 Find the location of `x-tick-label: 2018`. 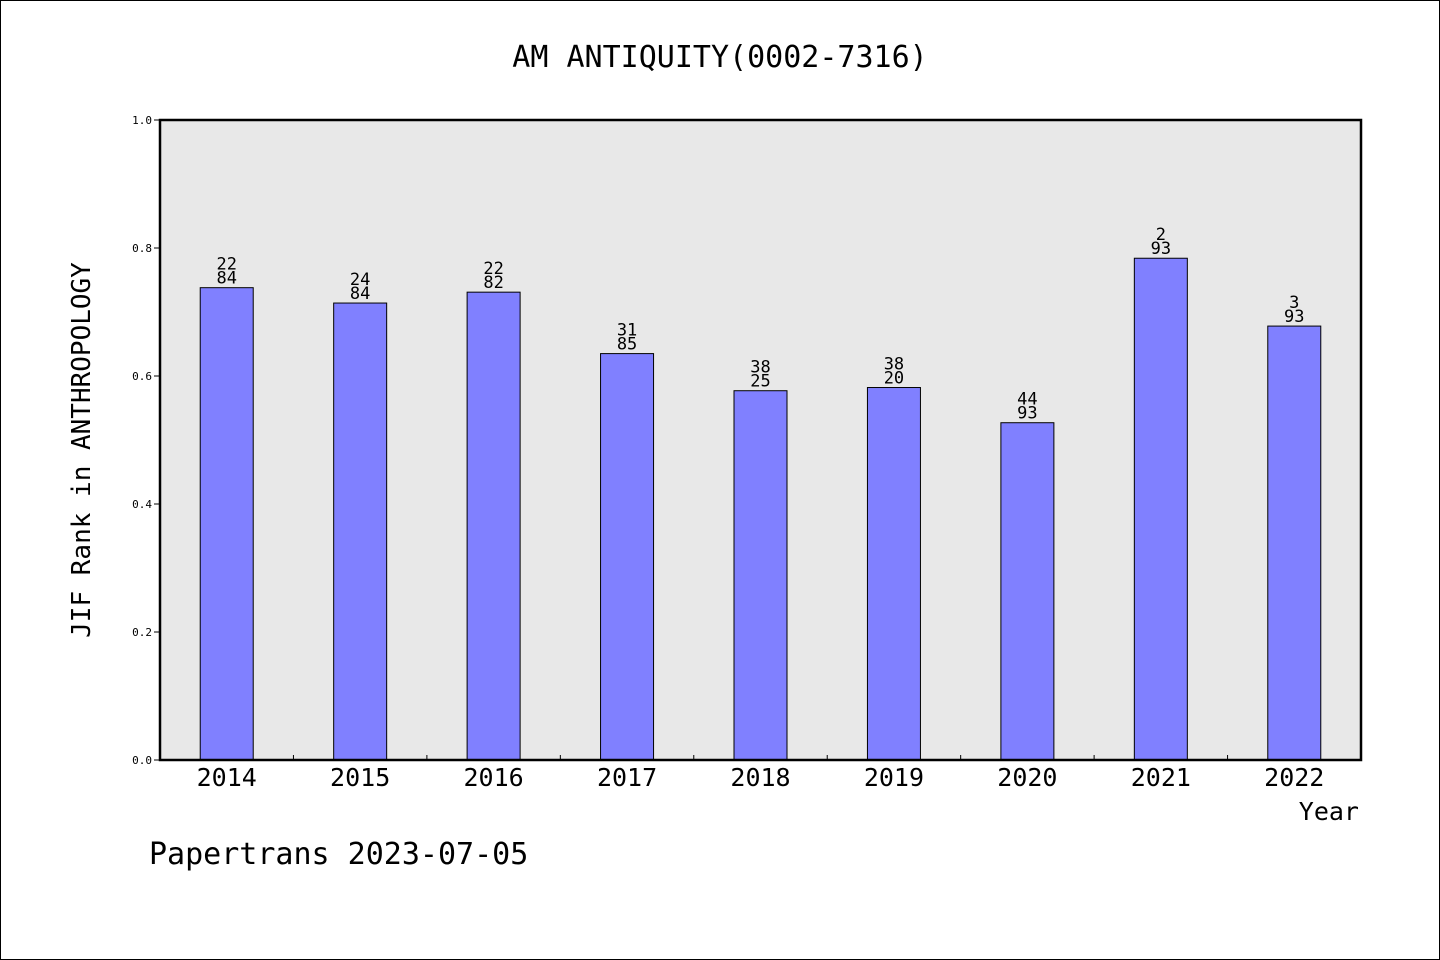

x-tick-label: 2018 is located at coordinates (760, 777).